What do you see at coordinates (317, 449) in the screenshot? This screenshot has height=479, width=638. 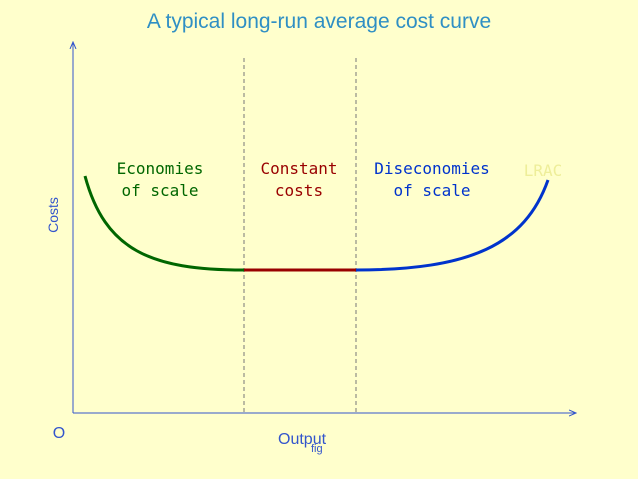 I see `caption: fig` at bounding box center [317, 449].